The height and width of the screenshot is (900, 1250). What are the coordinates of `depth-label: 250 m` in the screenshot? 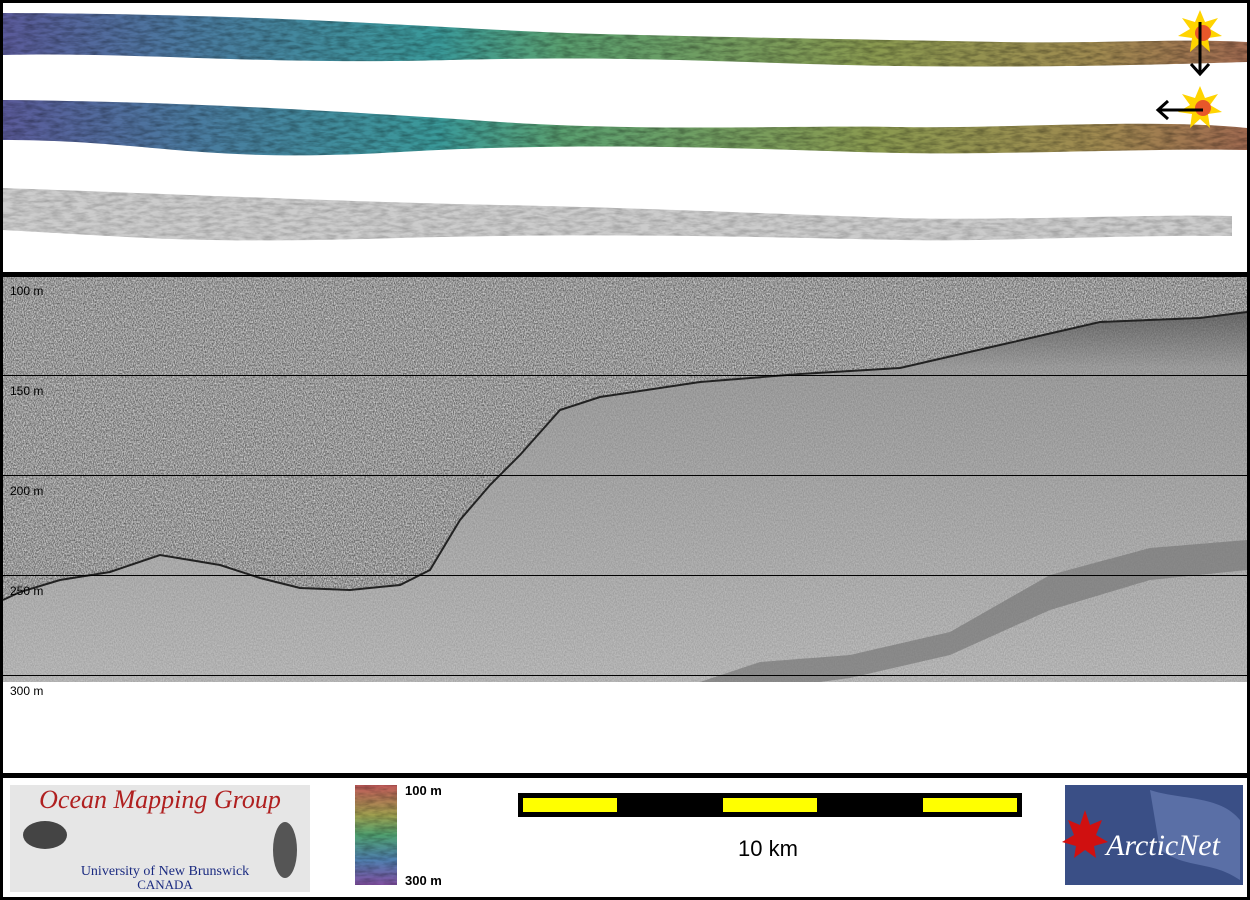 It's located at (26, 591).